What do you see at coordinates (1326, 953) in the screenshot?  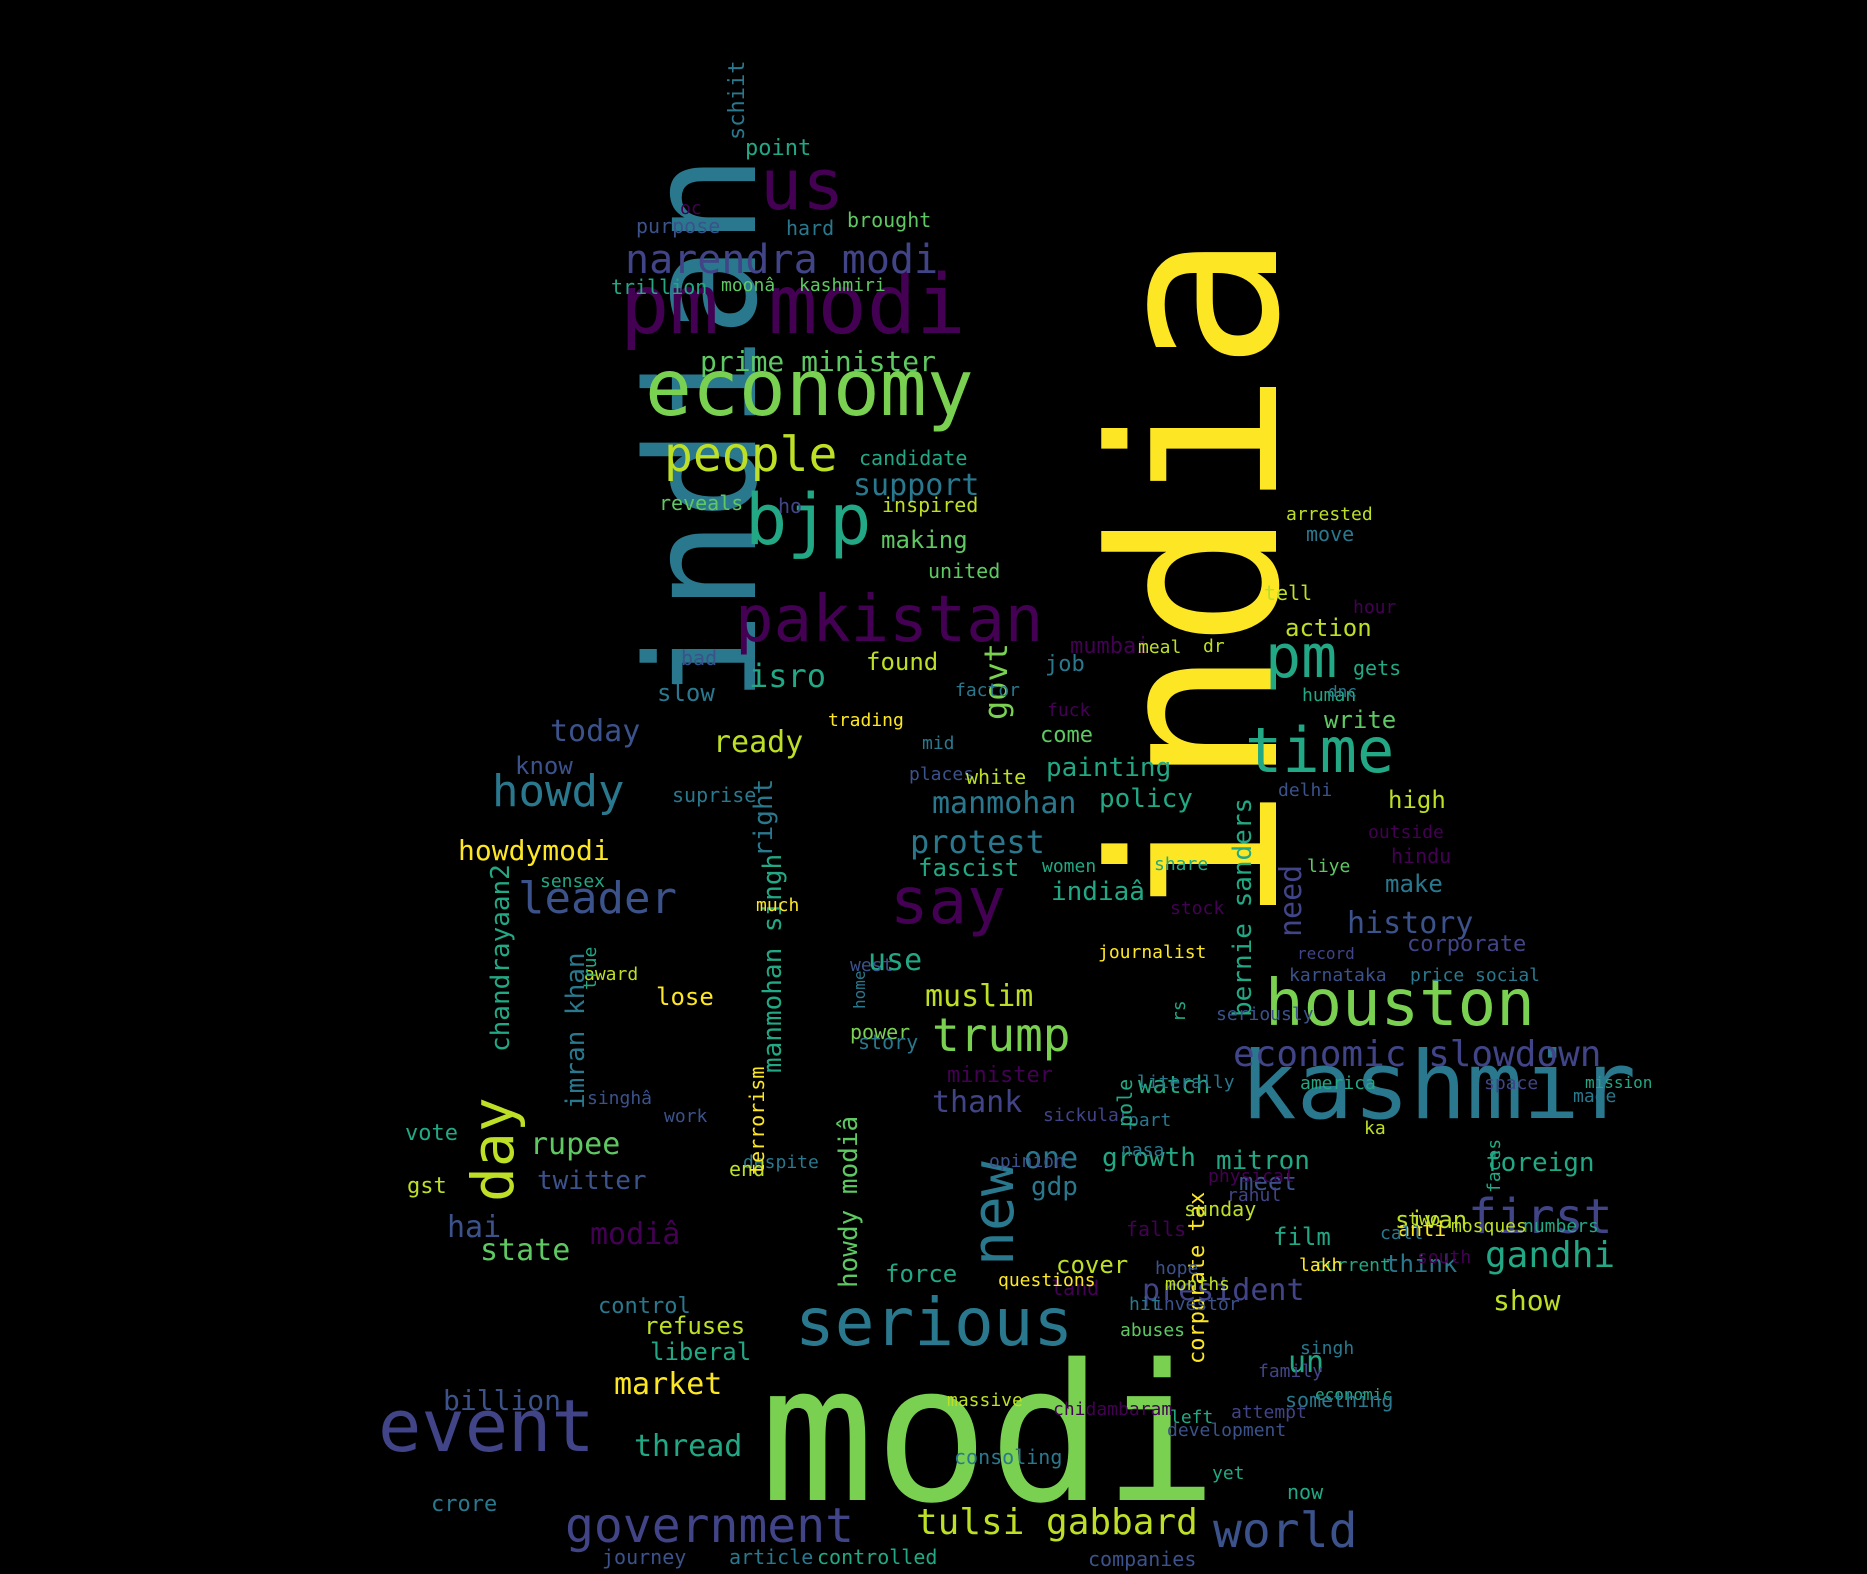 I see `cloud-word-record: record` at bounding box center [1326, 953].